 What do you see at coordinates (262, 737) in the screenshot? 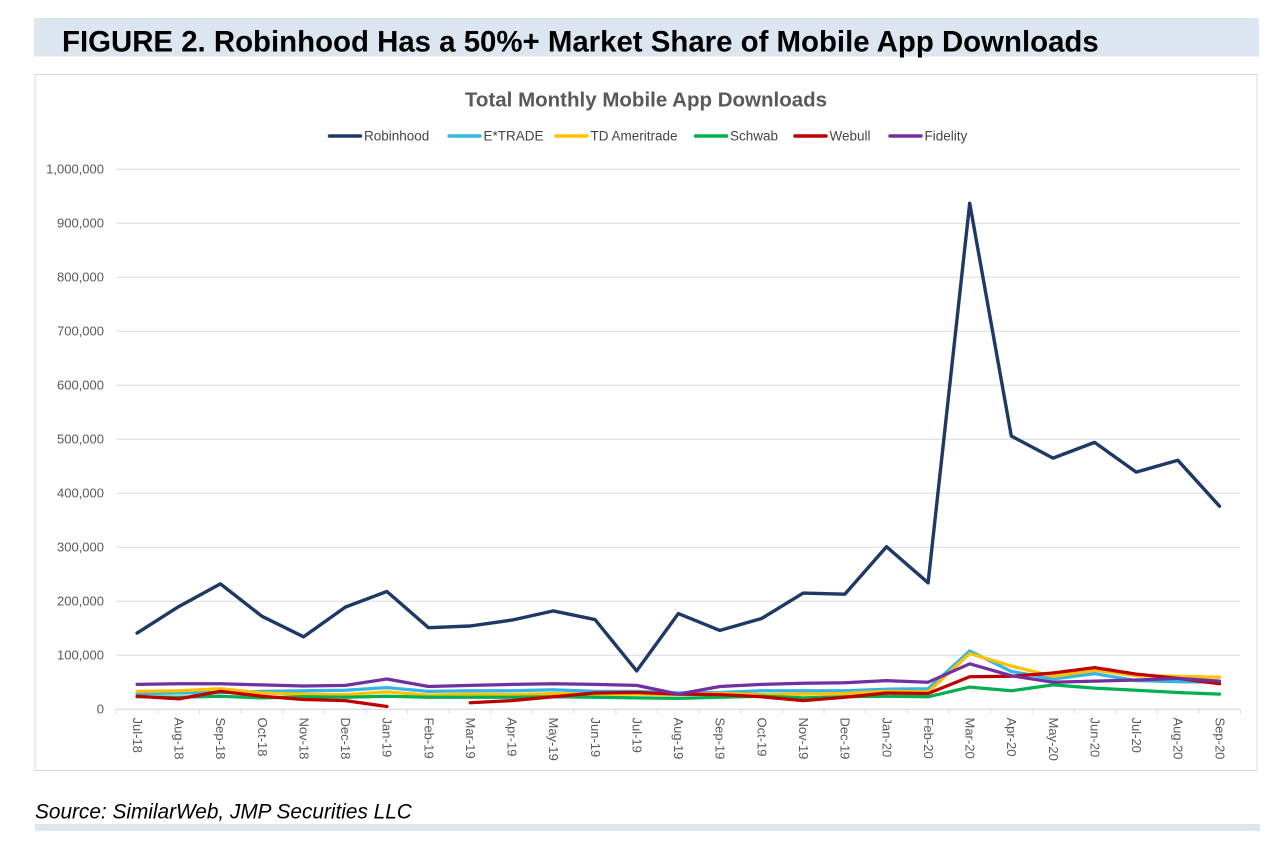
I see `svg-text: Oct-18` at bounding box center [262, 737].